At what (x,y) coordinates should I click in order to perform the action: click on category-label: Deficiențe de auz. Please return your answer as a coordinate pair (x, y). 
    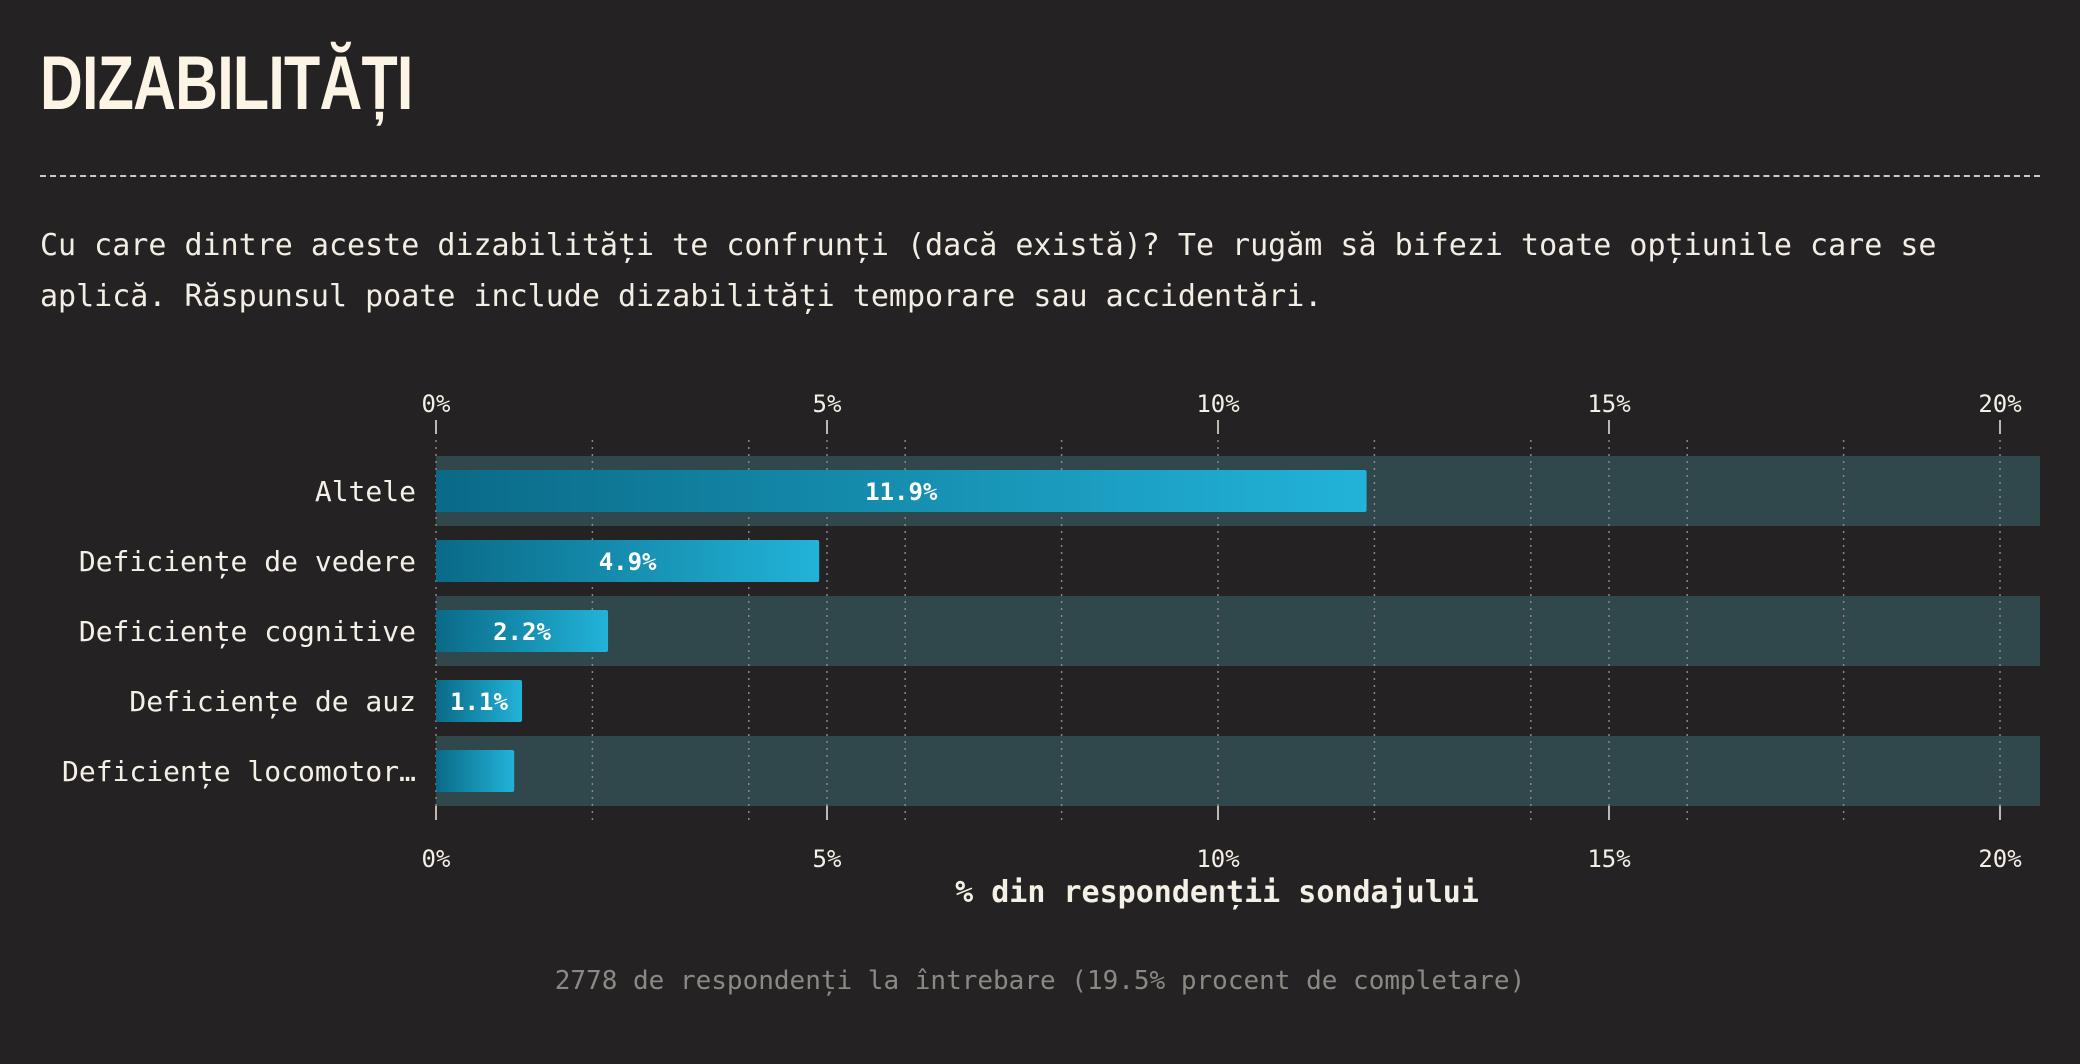
    Looking at the image, I should click on (272, 702).